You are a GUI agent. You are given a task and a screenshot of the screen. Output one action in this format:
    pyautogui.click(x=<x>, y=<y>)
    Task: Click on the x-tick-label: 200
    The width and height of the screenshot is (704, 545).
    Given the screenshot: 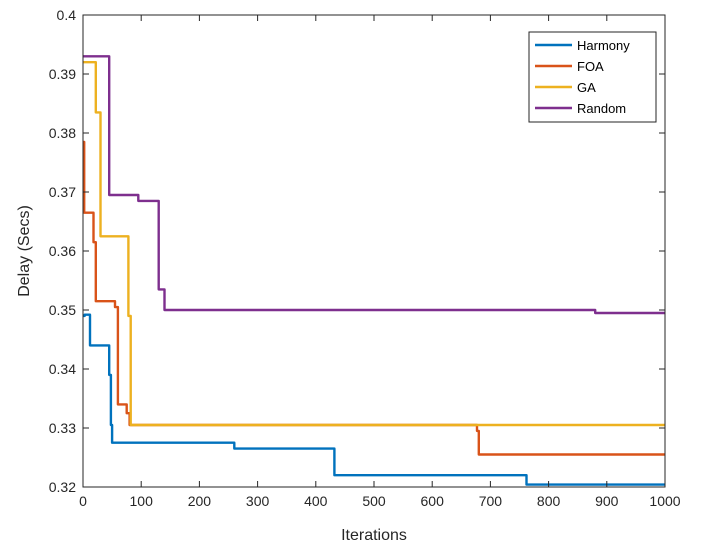 What is the action you would take?
    pyautogui.click(x=200, y=501)
    